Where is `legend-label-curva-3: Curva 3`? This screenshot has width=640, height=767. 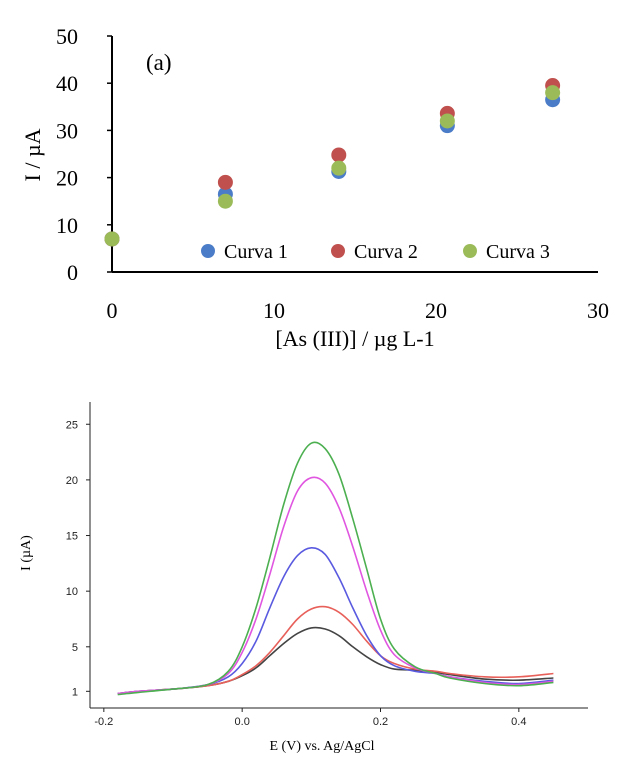
legend-label-curva-3: Curva 3 is located at coordinates (518, 252).